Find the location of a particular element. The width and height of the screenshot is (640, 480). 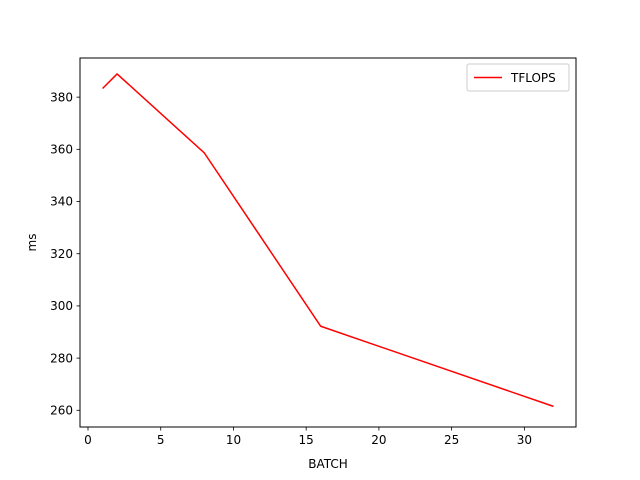

y-axis-label: ms is located at coordinates (32, 243).